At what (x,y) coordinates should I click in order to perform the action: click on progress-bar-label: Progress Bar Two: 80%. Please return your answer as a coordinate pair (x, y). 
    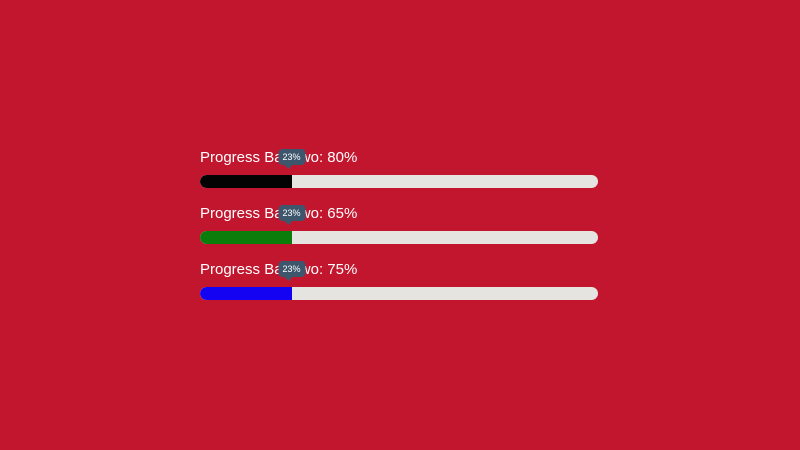
    Looking at the image, I should click on (279, 157).